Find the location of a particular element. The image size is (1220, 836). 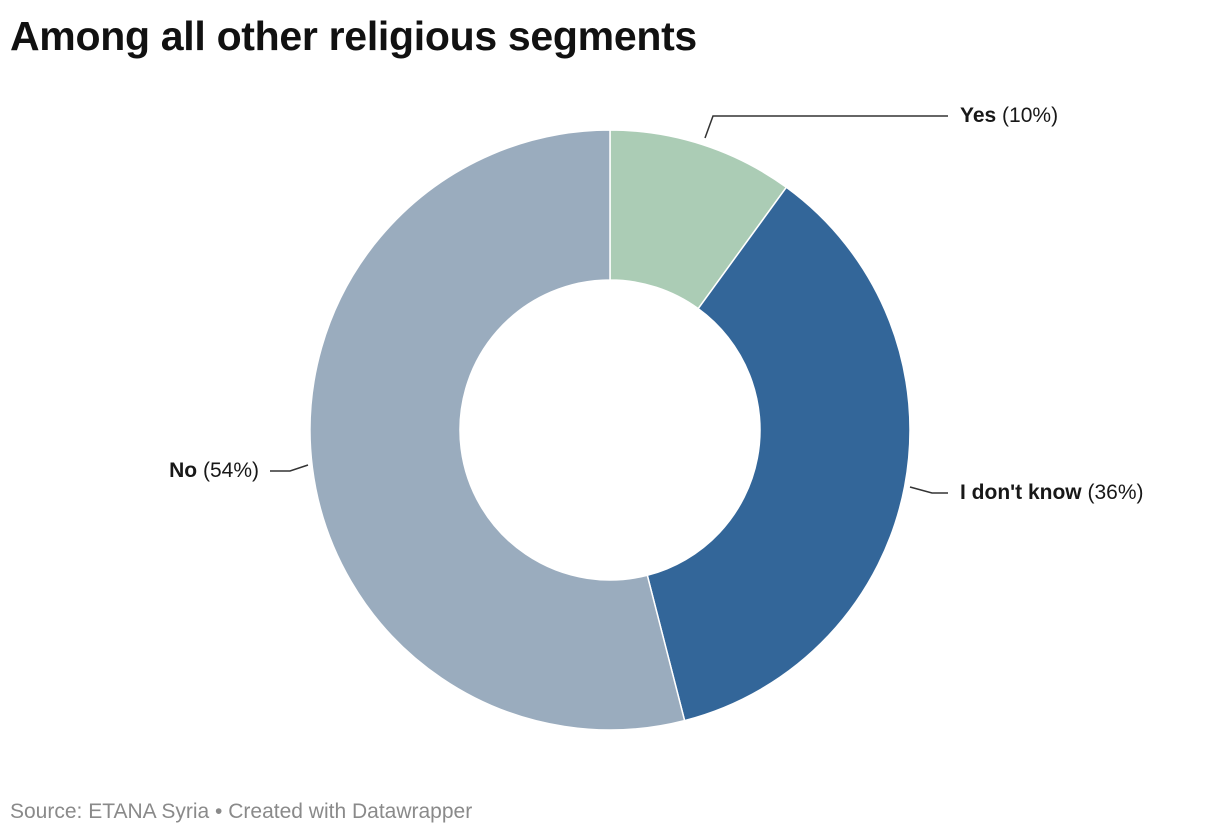

slice-label-yes: Yes (10%) is located at coordinates (1009, 115).